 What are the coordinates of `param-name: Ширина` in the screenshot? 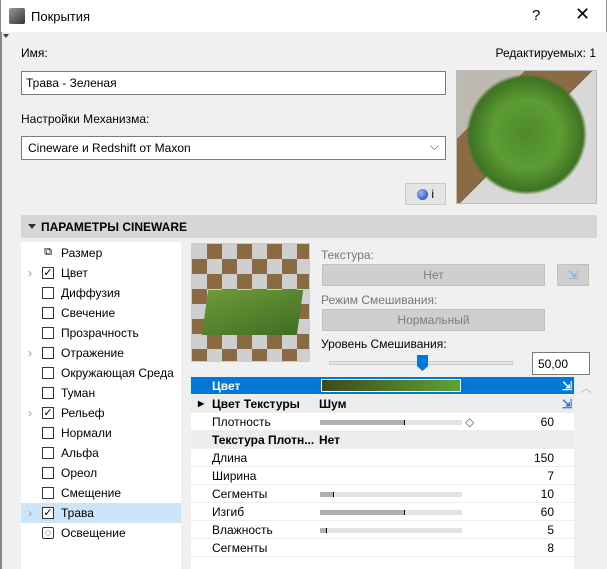 It's located at (234, 476).